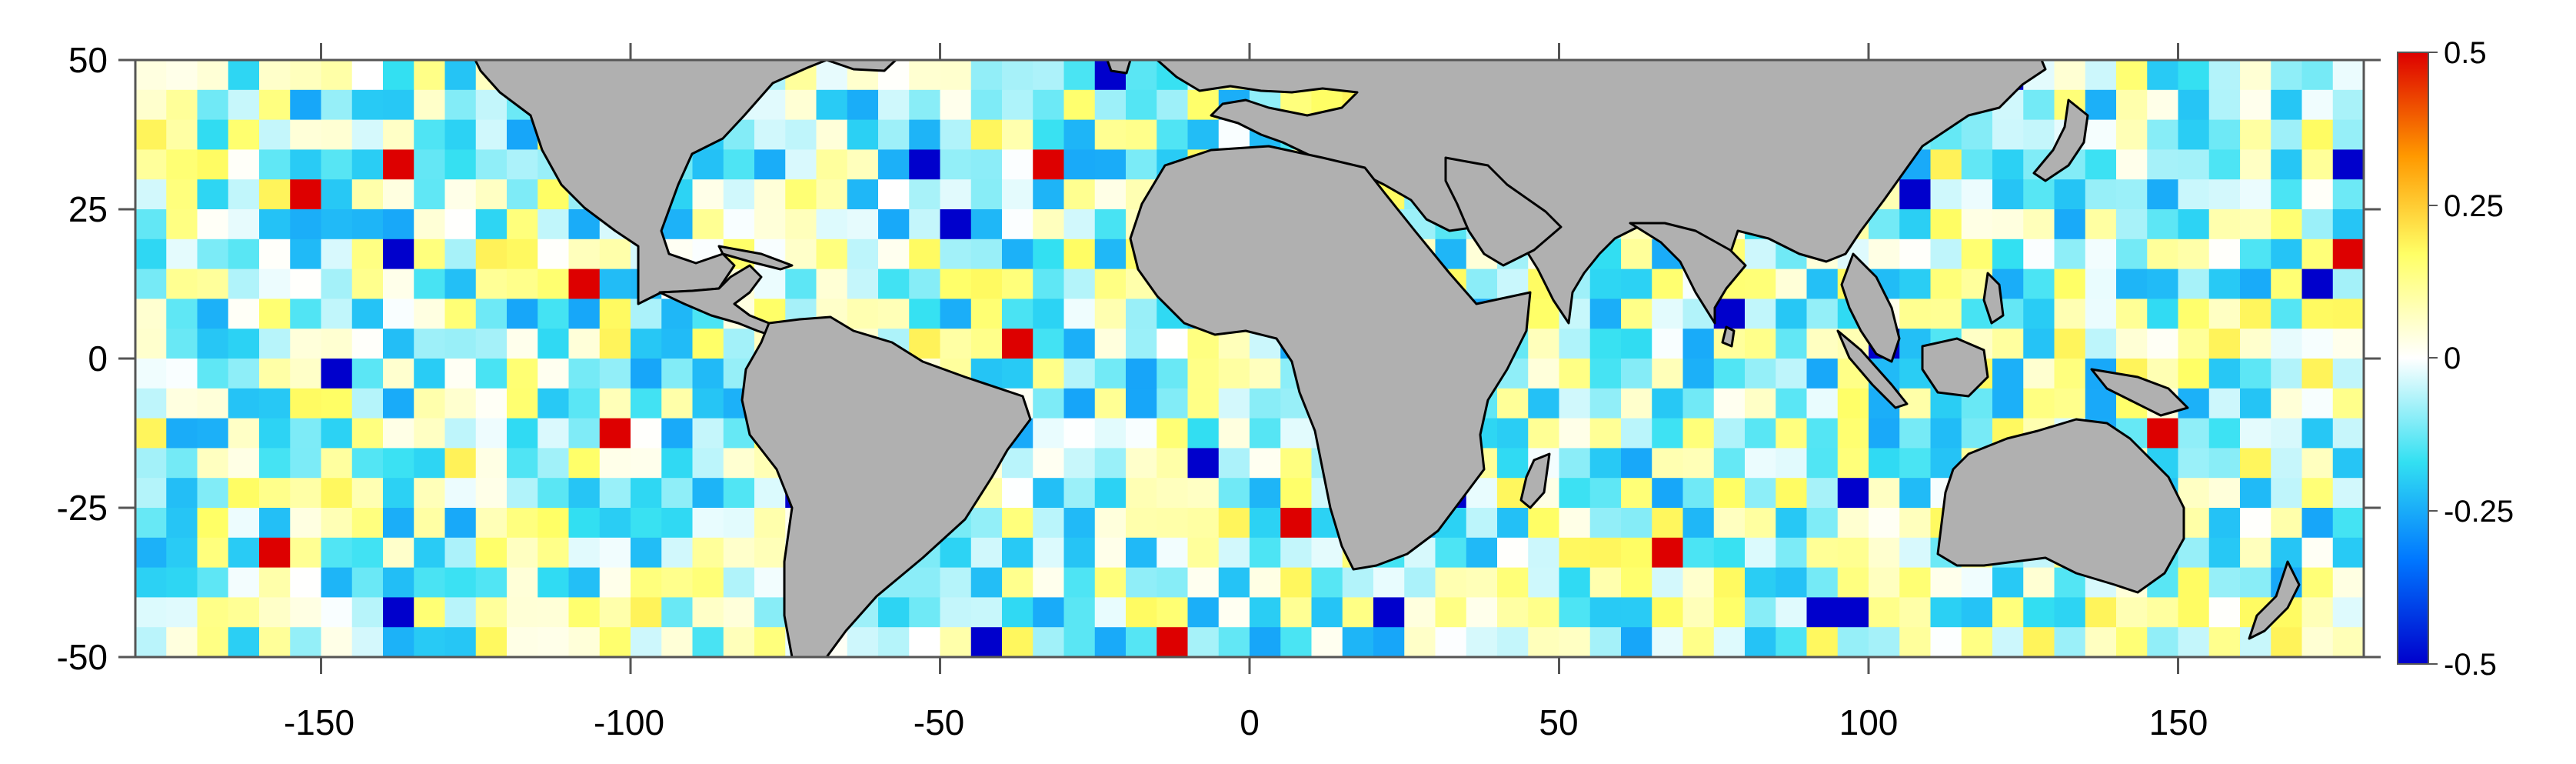 Image resolution: width=2576 pixels, height=764 pixels. Describe the element at coordinates (1869, 722) in the screenshot. I see `x-tick-label: 100` at that location.